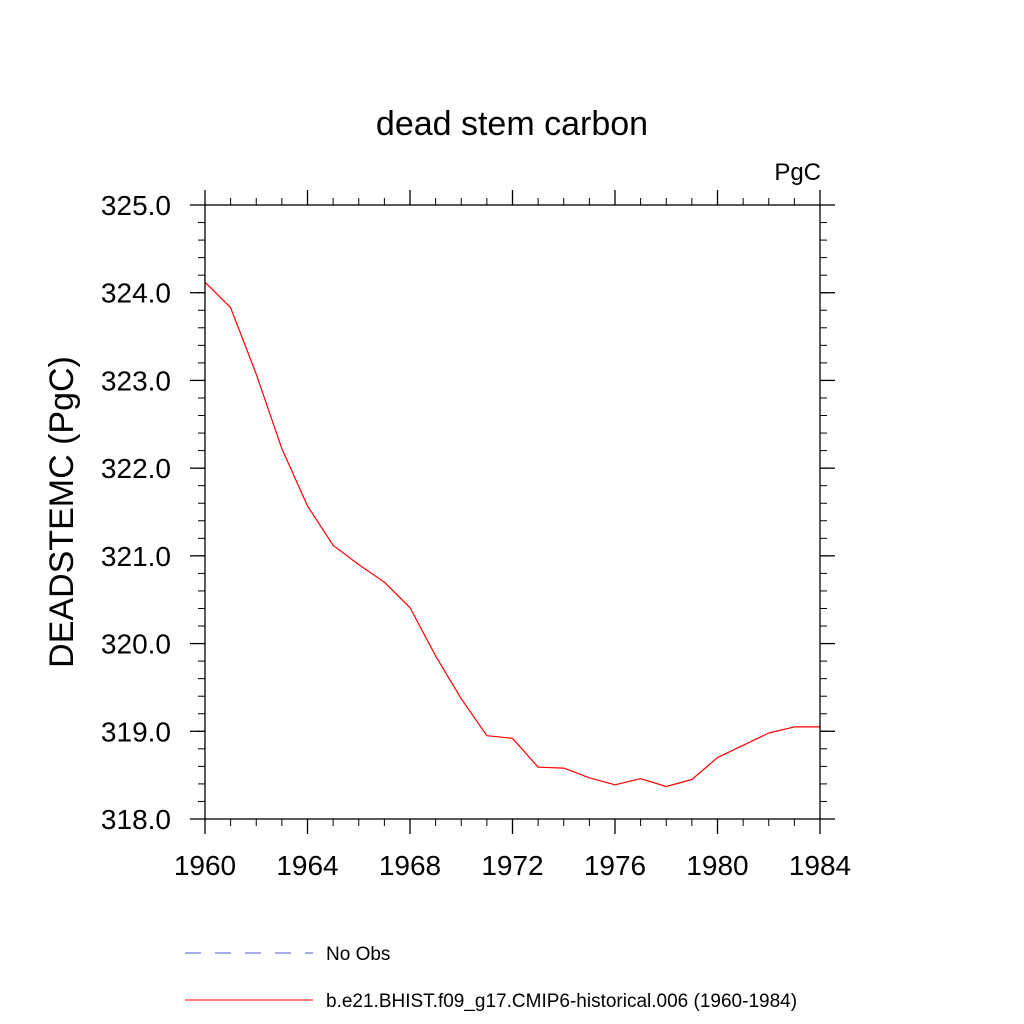 Image resolution: width=1024 pixels, height=1024 pixels. What do you see at coordinates (615, 865) in the screenshot?
I see `x-tick-label: 1976` at bounding box center [615, 865].